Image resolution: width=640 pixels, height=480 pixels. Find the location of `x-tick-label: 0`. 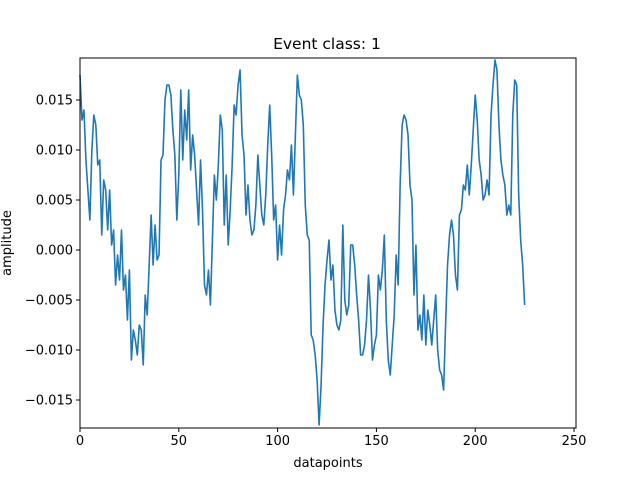

x-tick-label: 0 is located at coordinates (80, 441).